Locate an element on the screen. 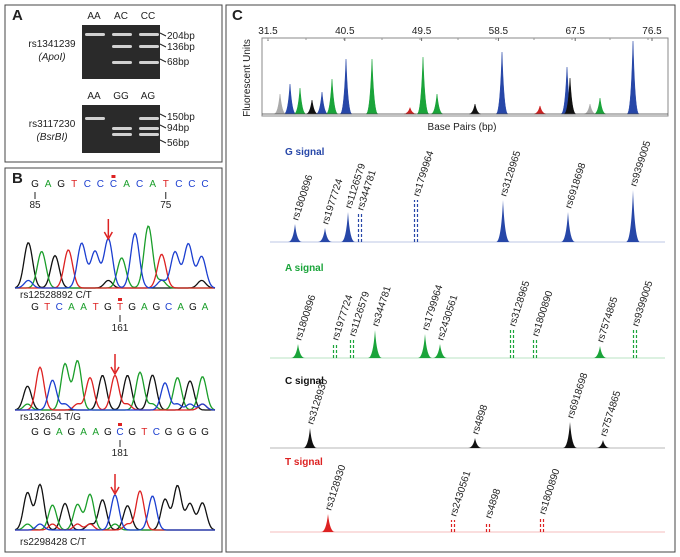 Image resolution: width=680 pixels, height=557 pixels. snp-label: rs1799964 is located at coordinates (423, 173).